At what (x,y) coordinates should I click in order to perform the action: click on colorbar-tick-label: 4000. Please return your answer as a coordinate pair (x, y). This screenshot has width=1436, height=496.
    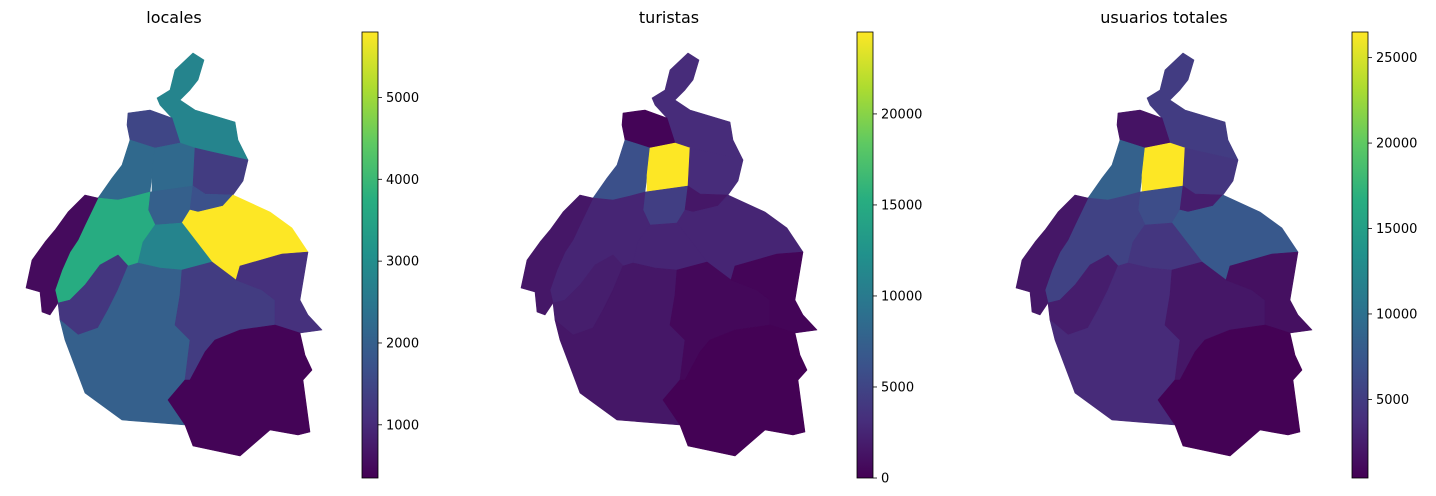
    Looking at the image, I should click on (402, 180).